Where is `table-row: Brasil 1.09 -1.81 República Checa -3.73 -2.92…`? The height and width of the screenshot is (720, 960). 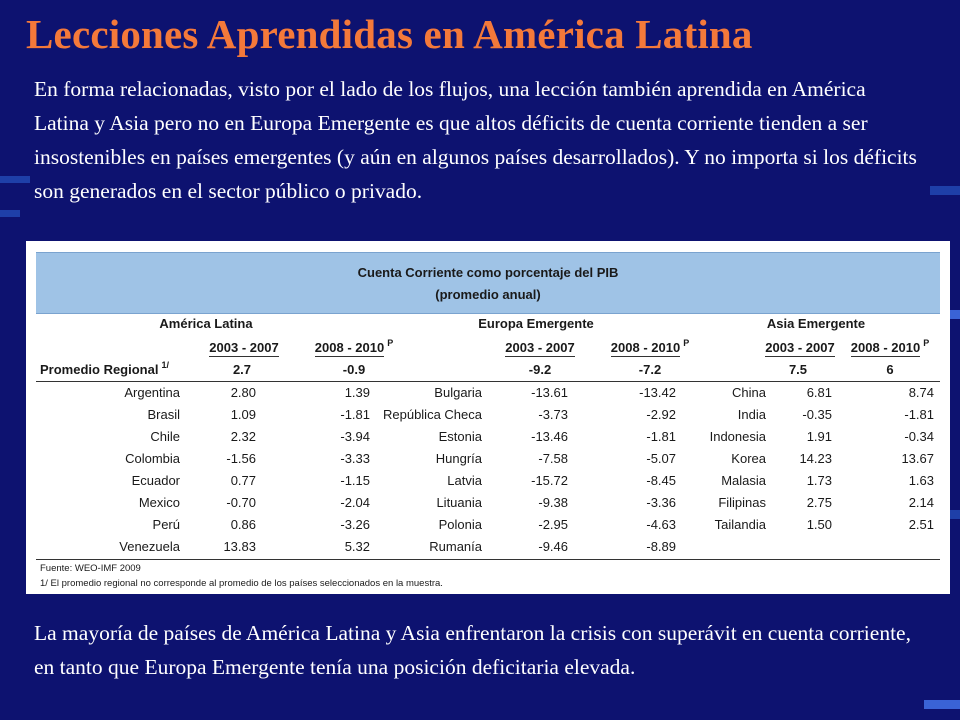
table-row: Brasil 1.09 -1.81 República Checa -3.73 -2.92… is located at coordinates (488, 415).